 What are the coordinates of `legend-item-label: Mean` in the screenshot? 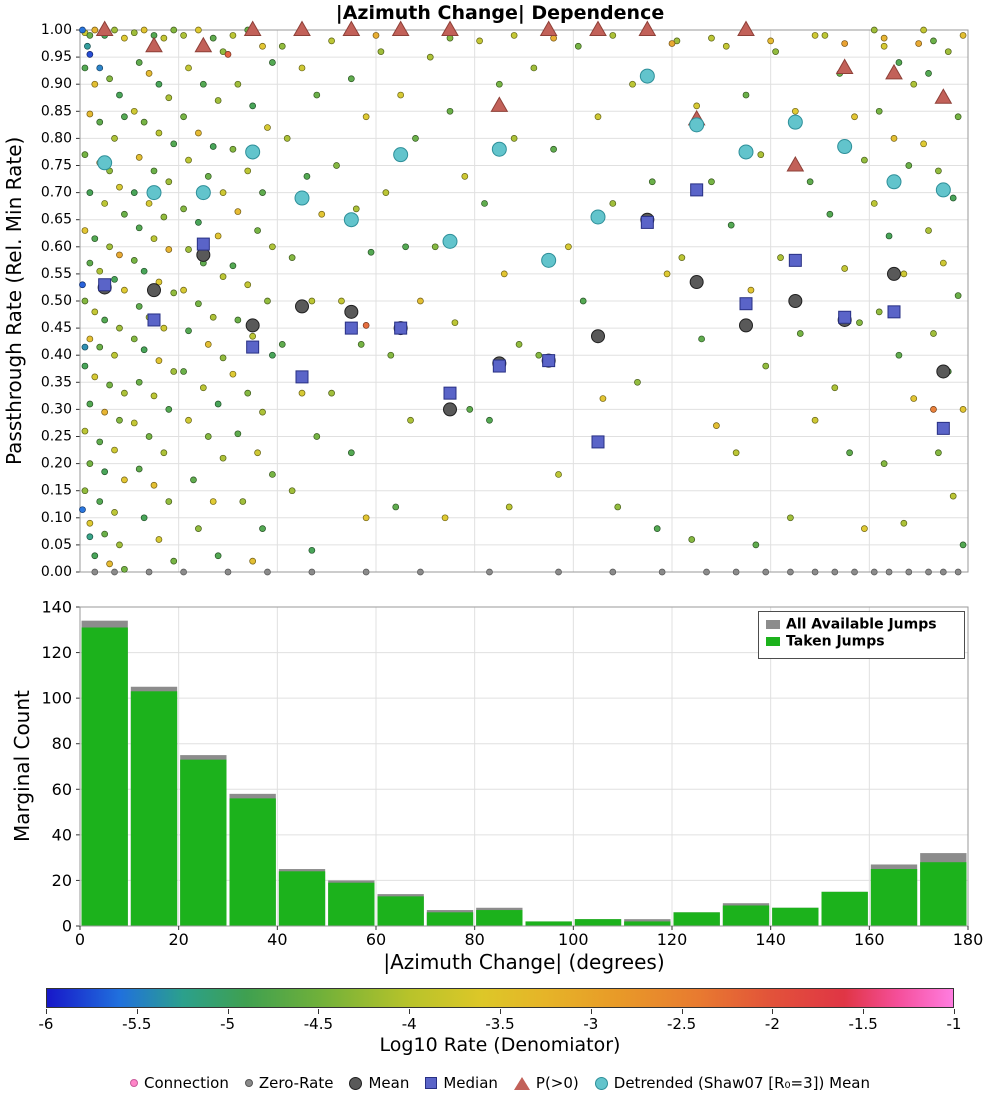 It's located at (389, 1083).